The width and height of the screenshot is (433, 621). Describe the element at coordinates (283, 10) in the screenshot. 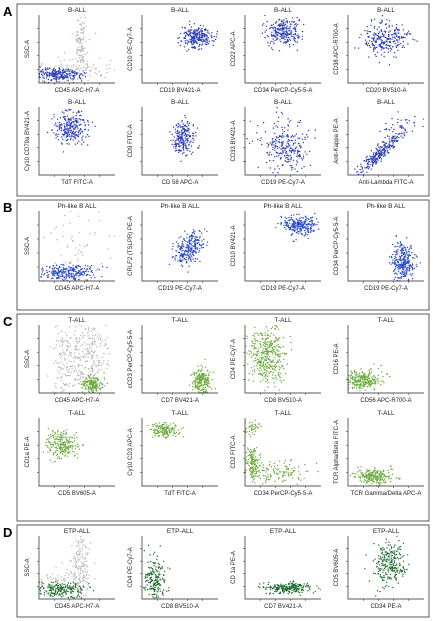

I see `plot-title: B-ALL` at that location.